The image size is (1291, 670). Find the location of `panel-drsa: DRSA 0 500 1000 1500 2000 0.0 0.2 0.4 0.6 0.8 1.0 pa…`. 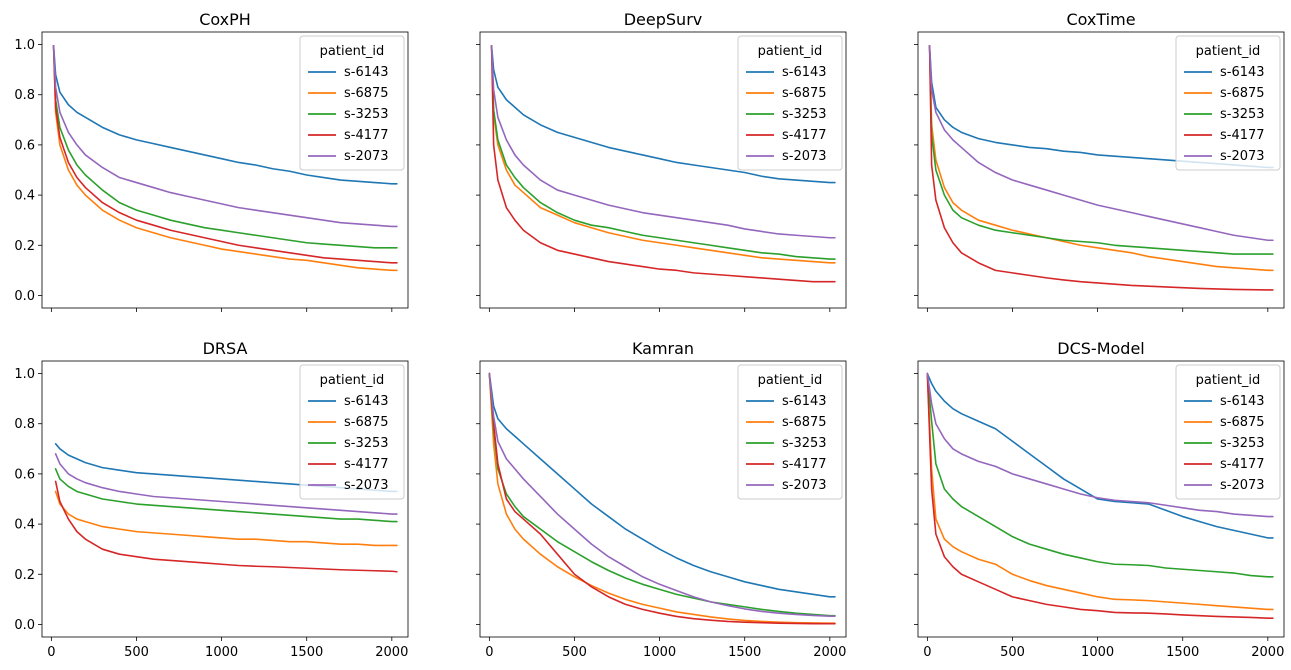

panel-drsa: DRSA 0 500 1000 1500 2000 0.0 0.2 0.4 0.6 0.8 1.0 pa… is located at coordinates (211, 499).